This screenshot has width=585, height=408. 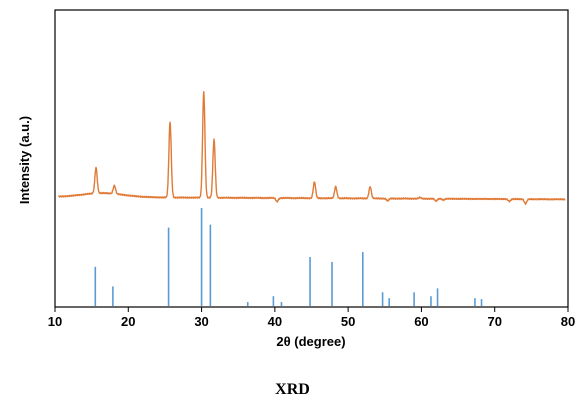 What do you see at coordinates (348, 321) in the screenshot?
I see `x-tick-label: 50` at bounding box center [348, 321].